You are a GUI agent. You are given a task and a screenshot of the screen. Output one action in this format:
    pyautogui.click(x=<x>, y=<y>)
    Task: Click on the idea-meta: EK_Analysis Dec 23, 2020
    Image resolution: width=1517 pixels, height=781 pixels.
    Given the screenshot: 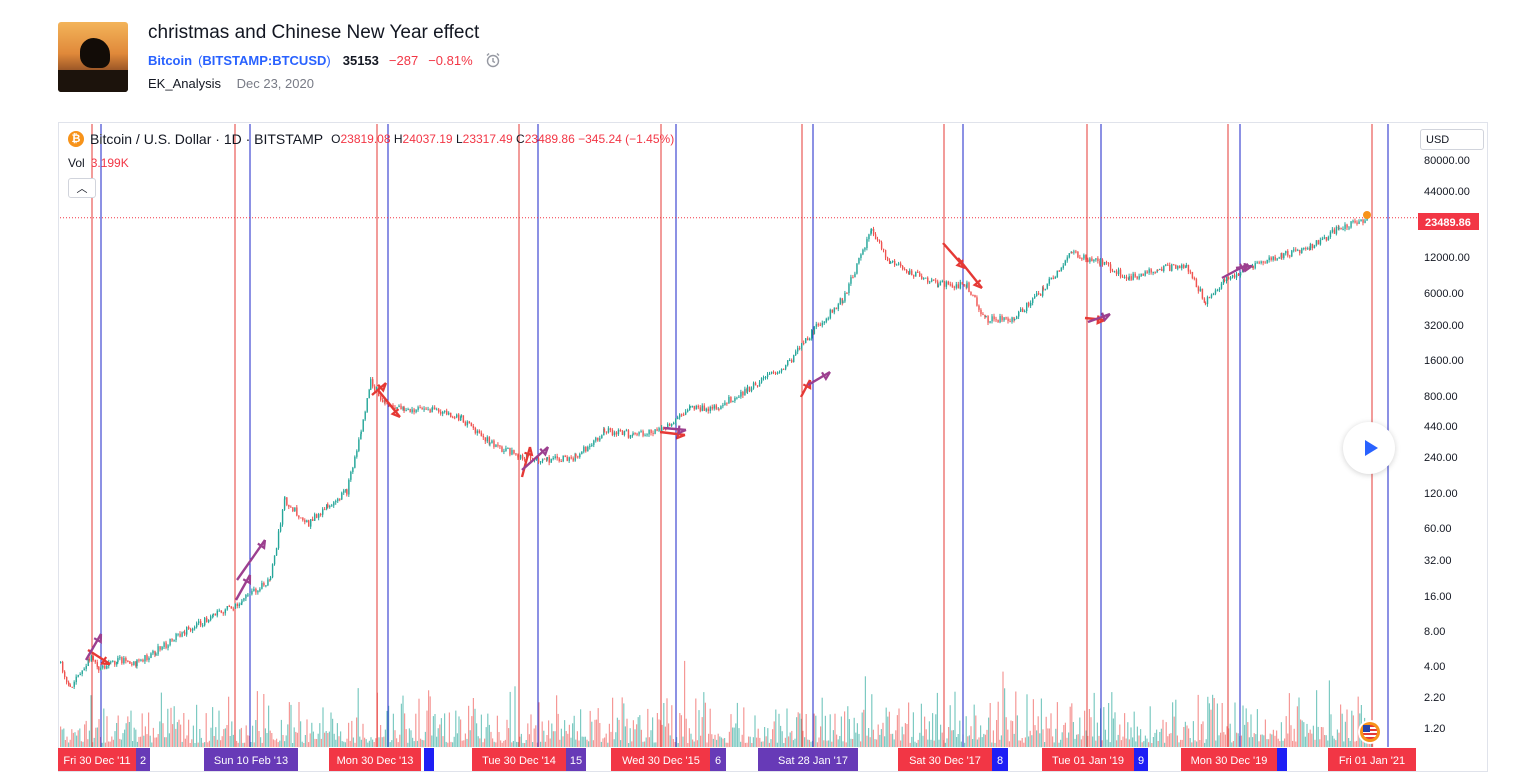 What is the action you would take?
    pyautogui.click(x=231, y=83)
    